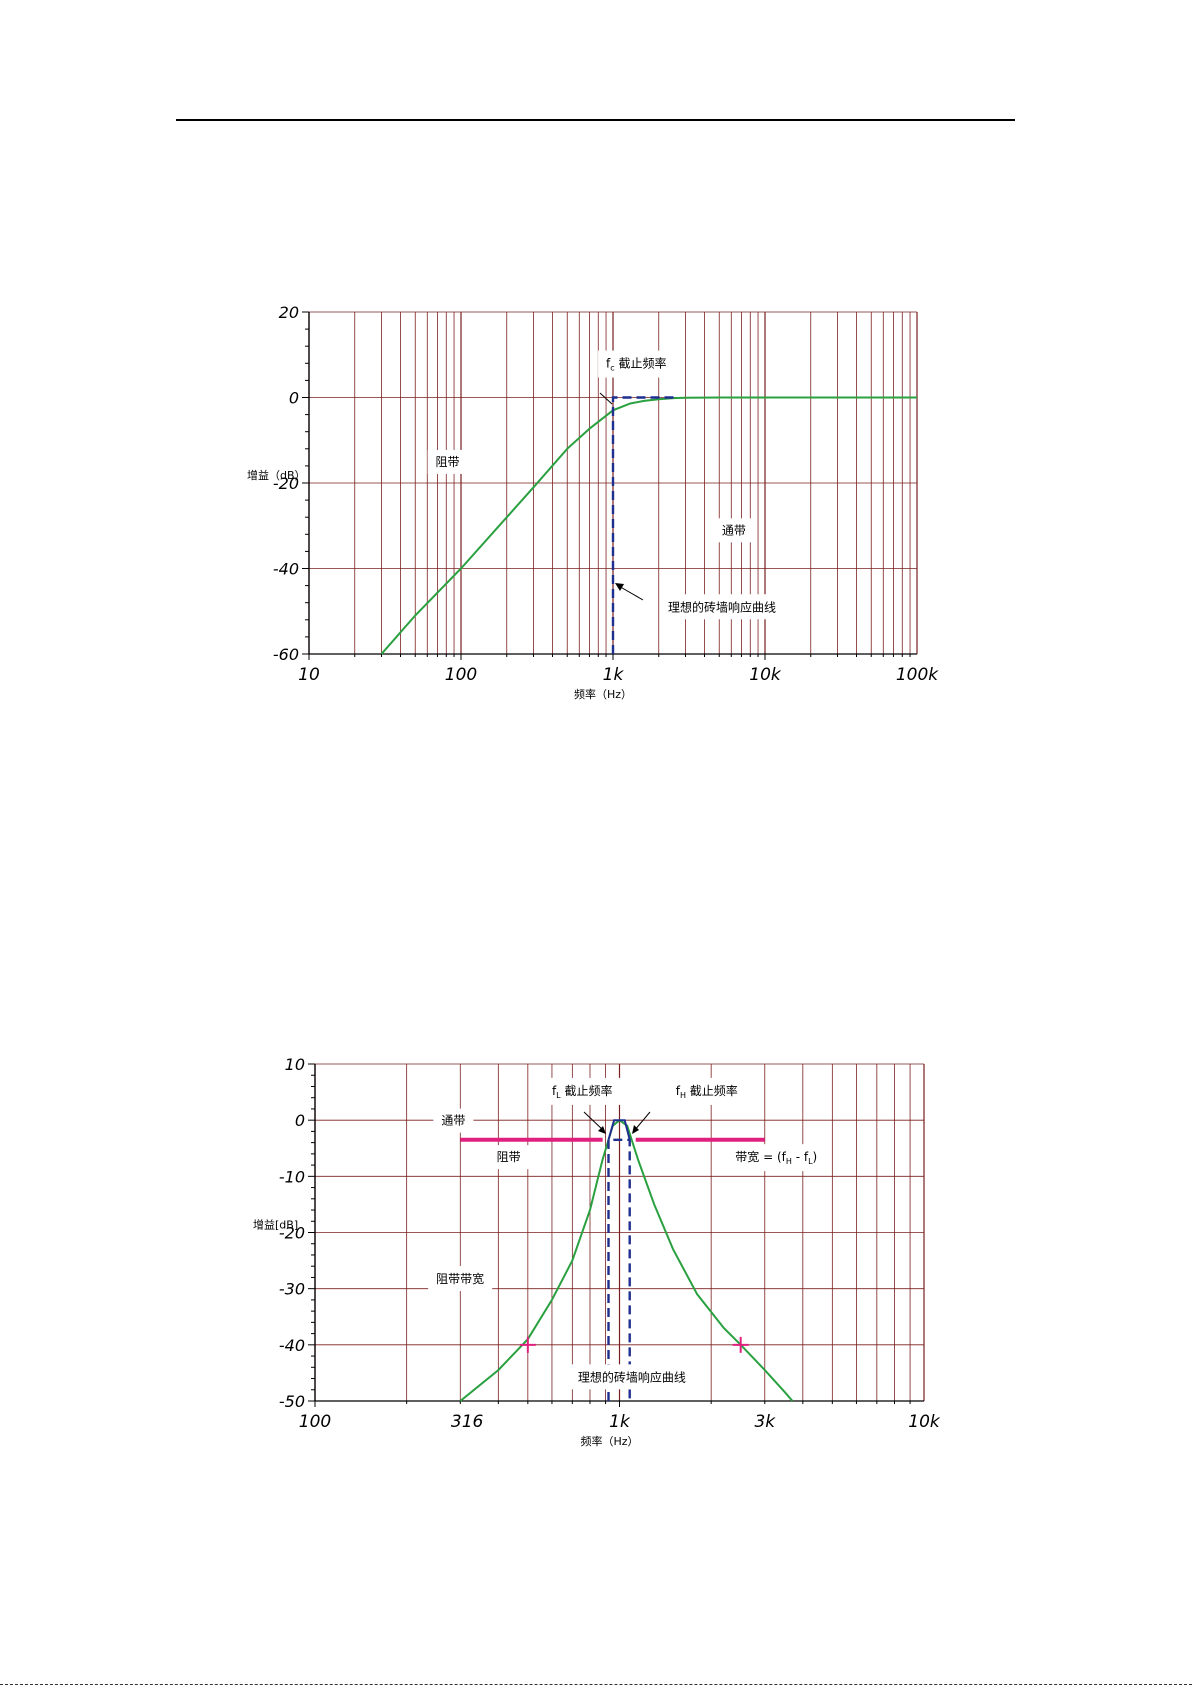 The width and height of the screenshot is (1192, 1686). I want to click on y-axis-title: 增益[dB], so click(275, 1225).